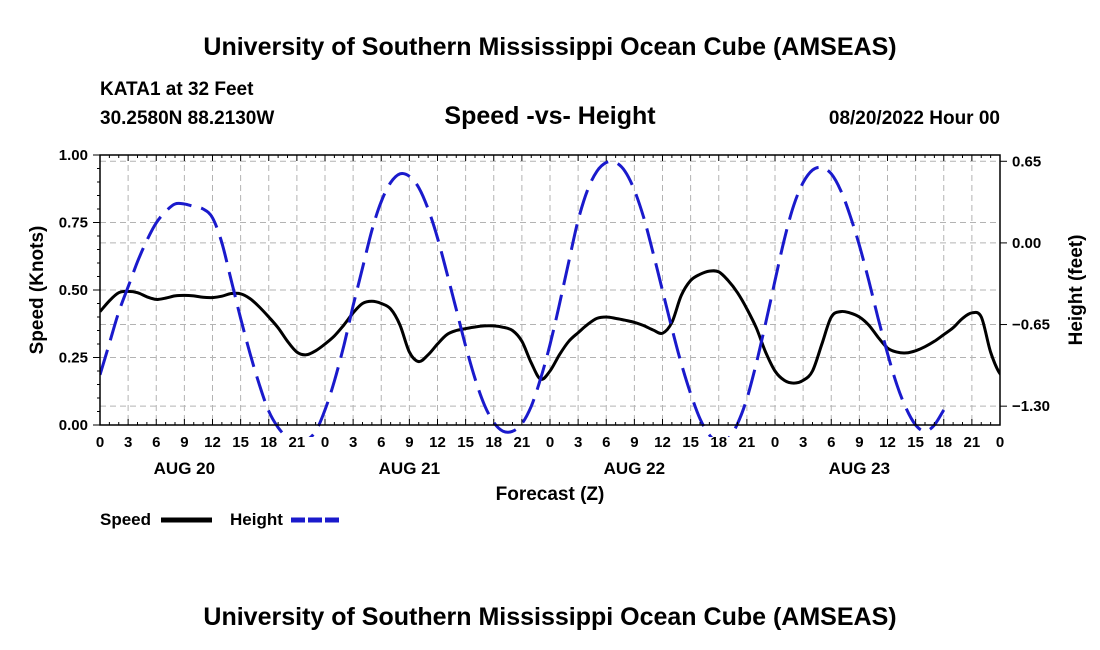 This screenshot has height=650, width=1100. What do you see at coordinates (914, 118) in the screenshot?
I see `forecast-date: 08/20/2022 Hour 00` at bounding box center [914, 118].